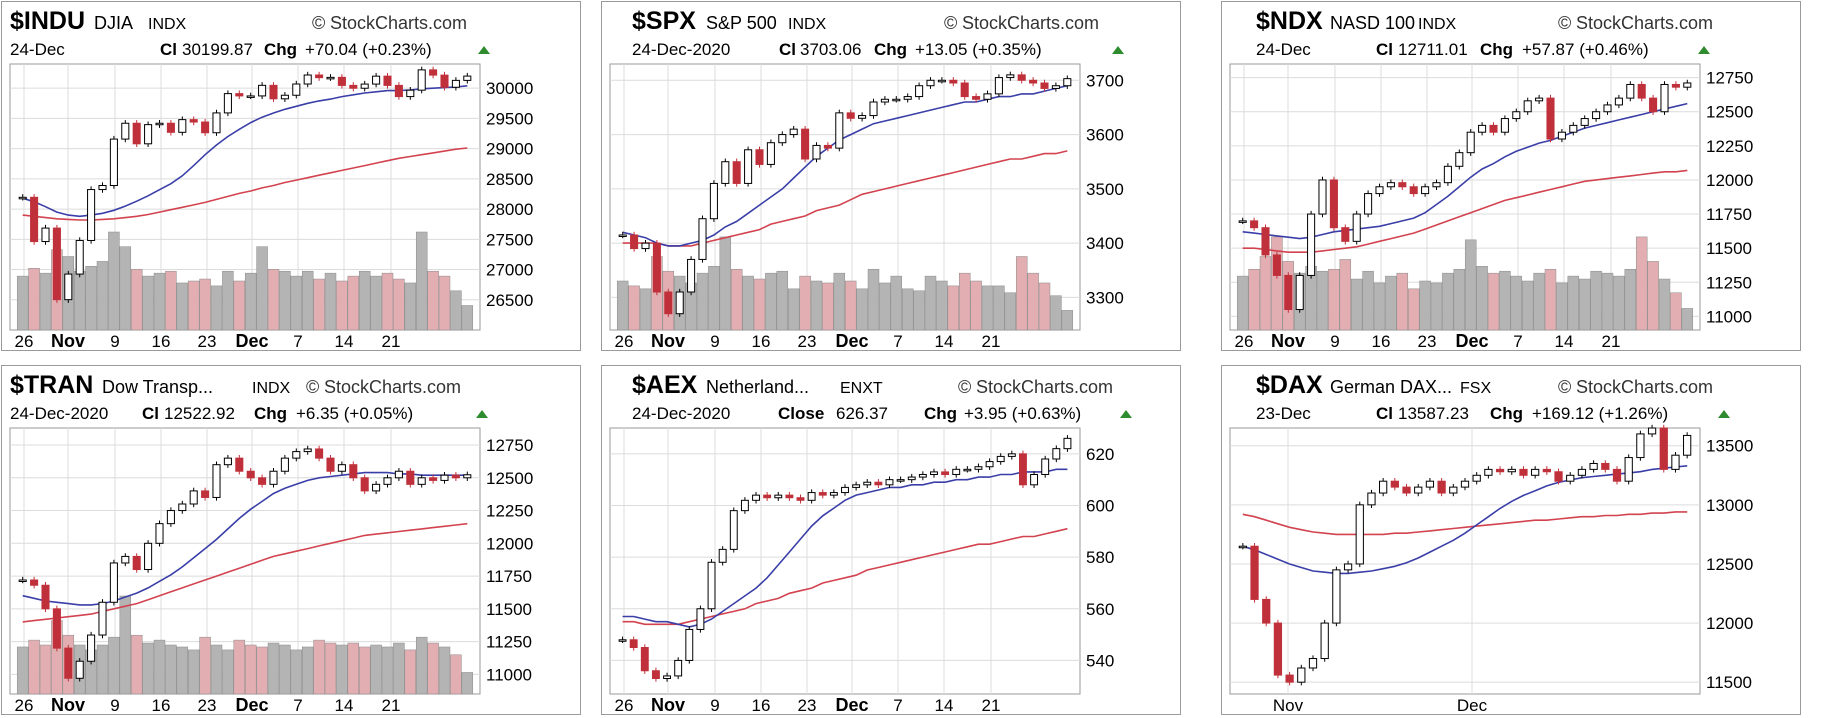  What do you see at coordinates (509, 300) in the screenshot?
I see `y-tick-label: 26500` at bounding box center [509, 300].